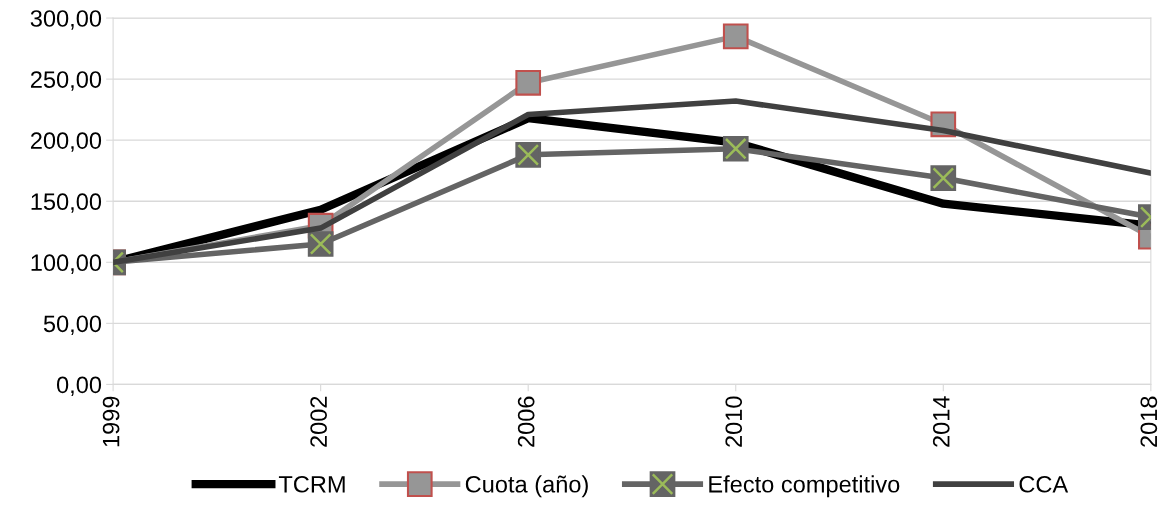 The width and height of the screenshot is (1166, 516). Describe the element at coordinates (1149, 421) in the screenshot. I see `x-tick-label: 2018` at that location.